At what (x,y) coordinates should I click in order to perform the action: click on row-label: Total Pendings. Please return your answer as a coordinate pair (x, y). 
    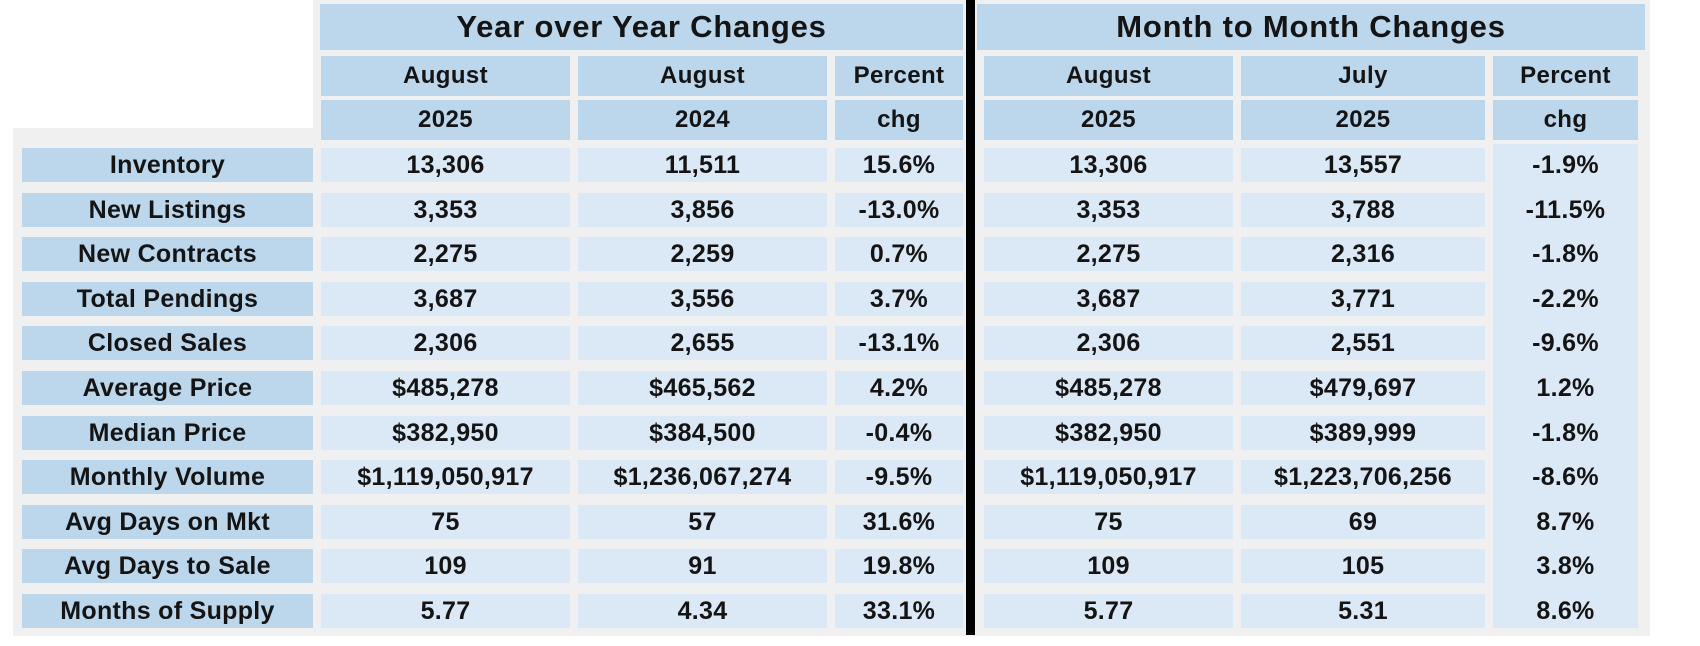
    Looking at the image, I should click on (167, 299).